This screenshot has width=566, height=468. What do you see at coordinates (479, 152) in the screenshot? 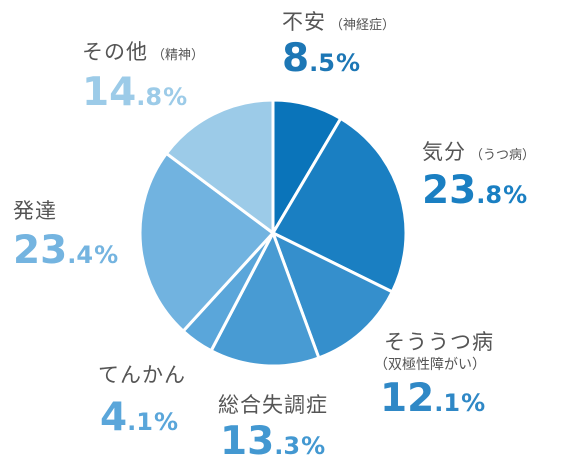
I see `slice-name: 気分 （うつ病）` at bounding box center [479, 152].